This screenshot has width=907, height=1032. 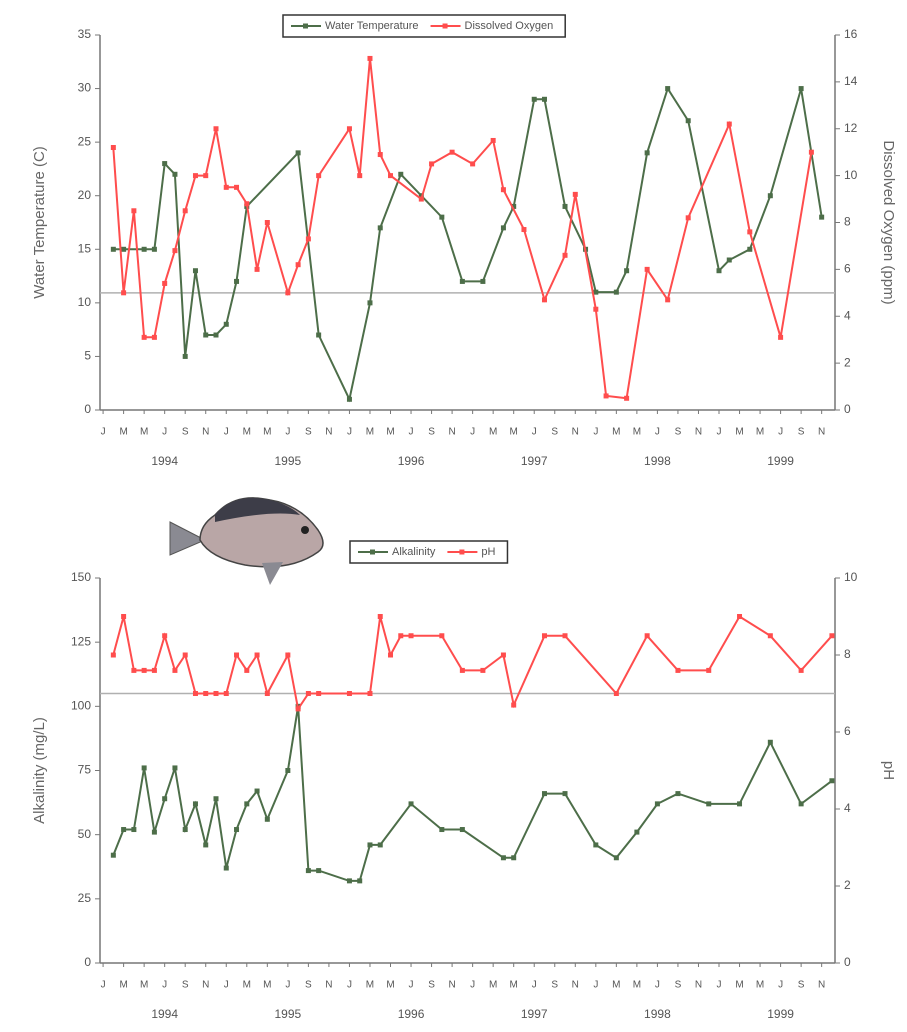 What do you see at coordinates (87, 962) in the screenshot?
I see `y-tick-label: 0` at bounding box center [87, 962].